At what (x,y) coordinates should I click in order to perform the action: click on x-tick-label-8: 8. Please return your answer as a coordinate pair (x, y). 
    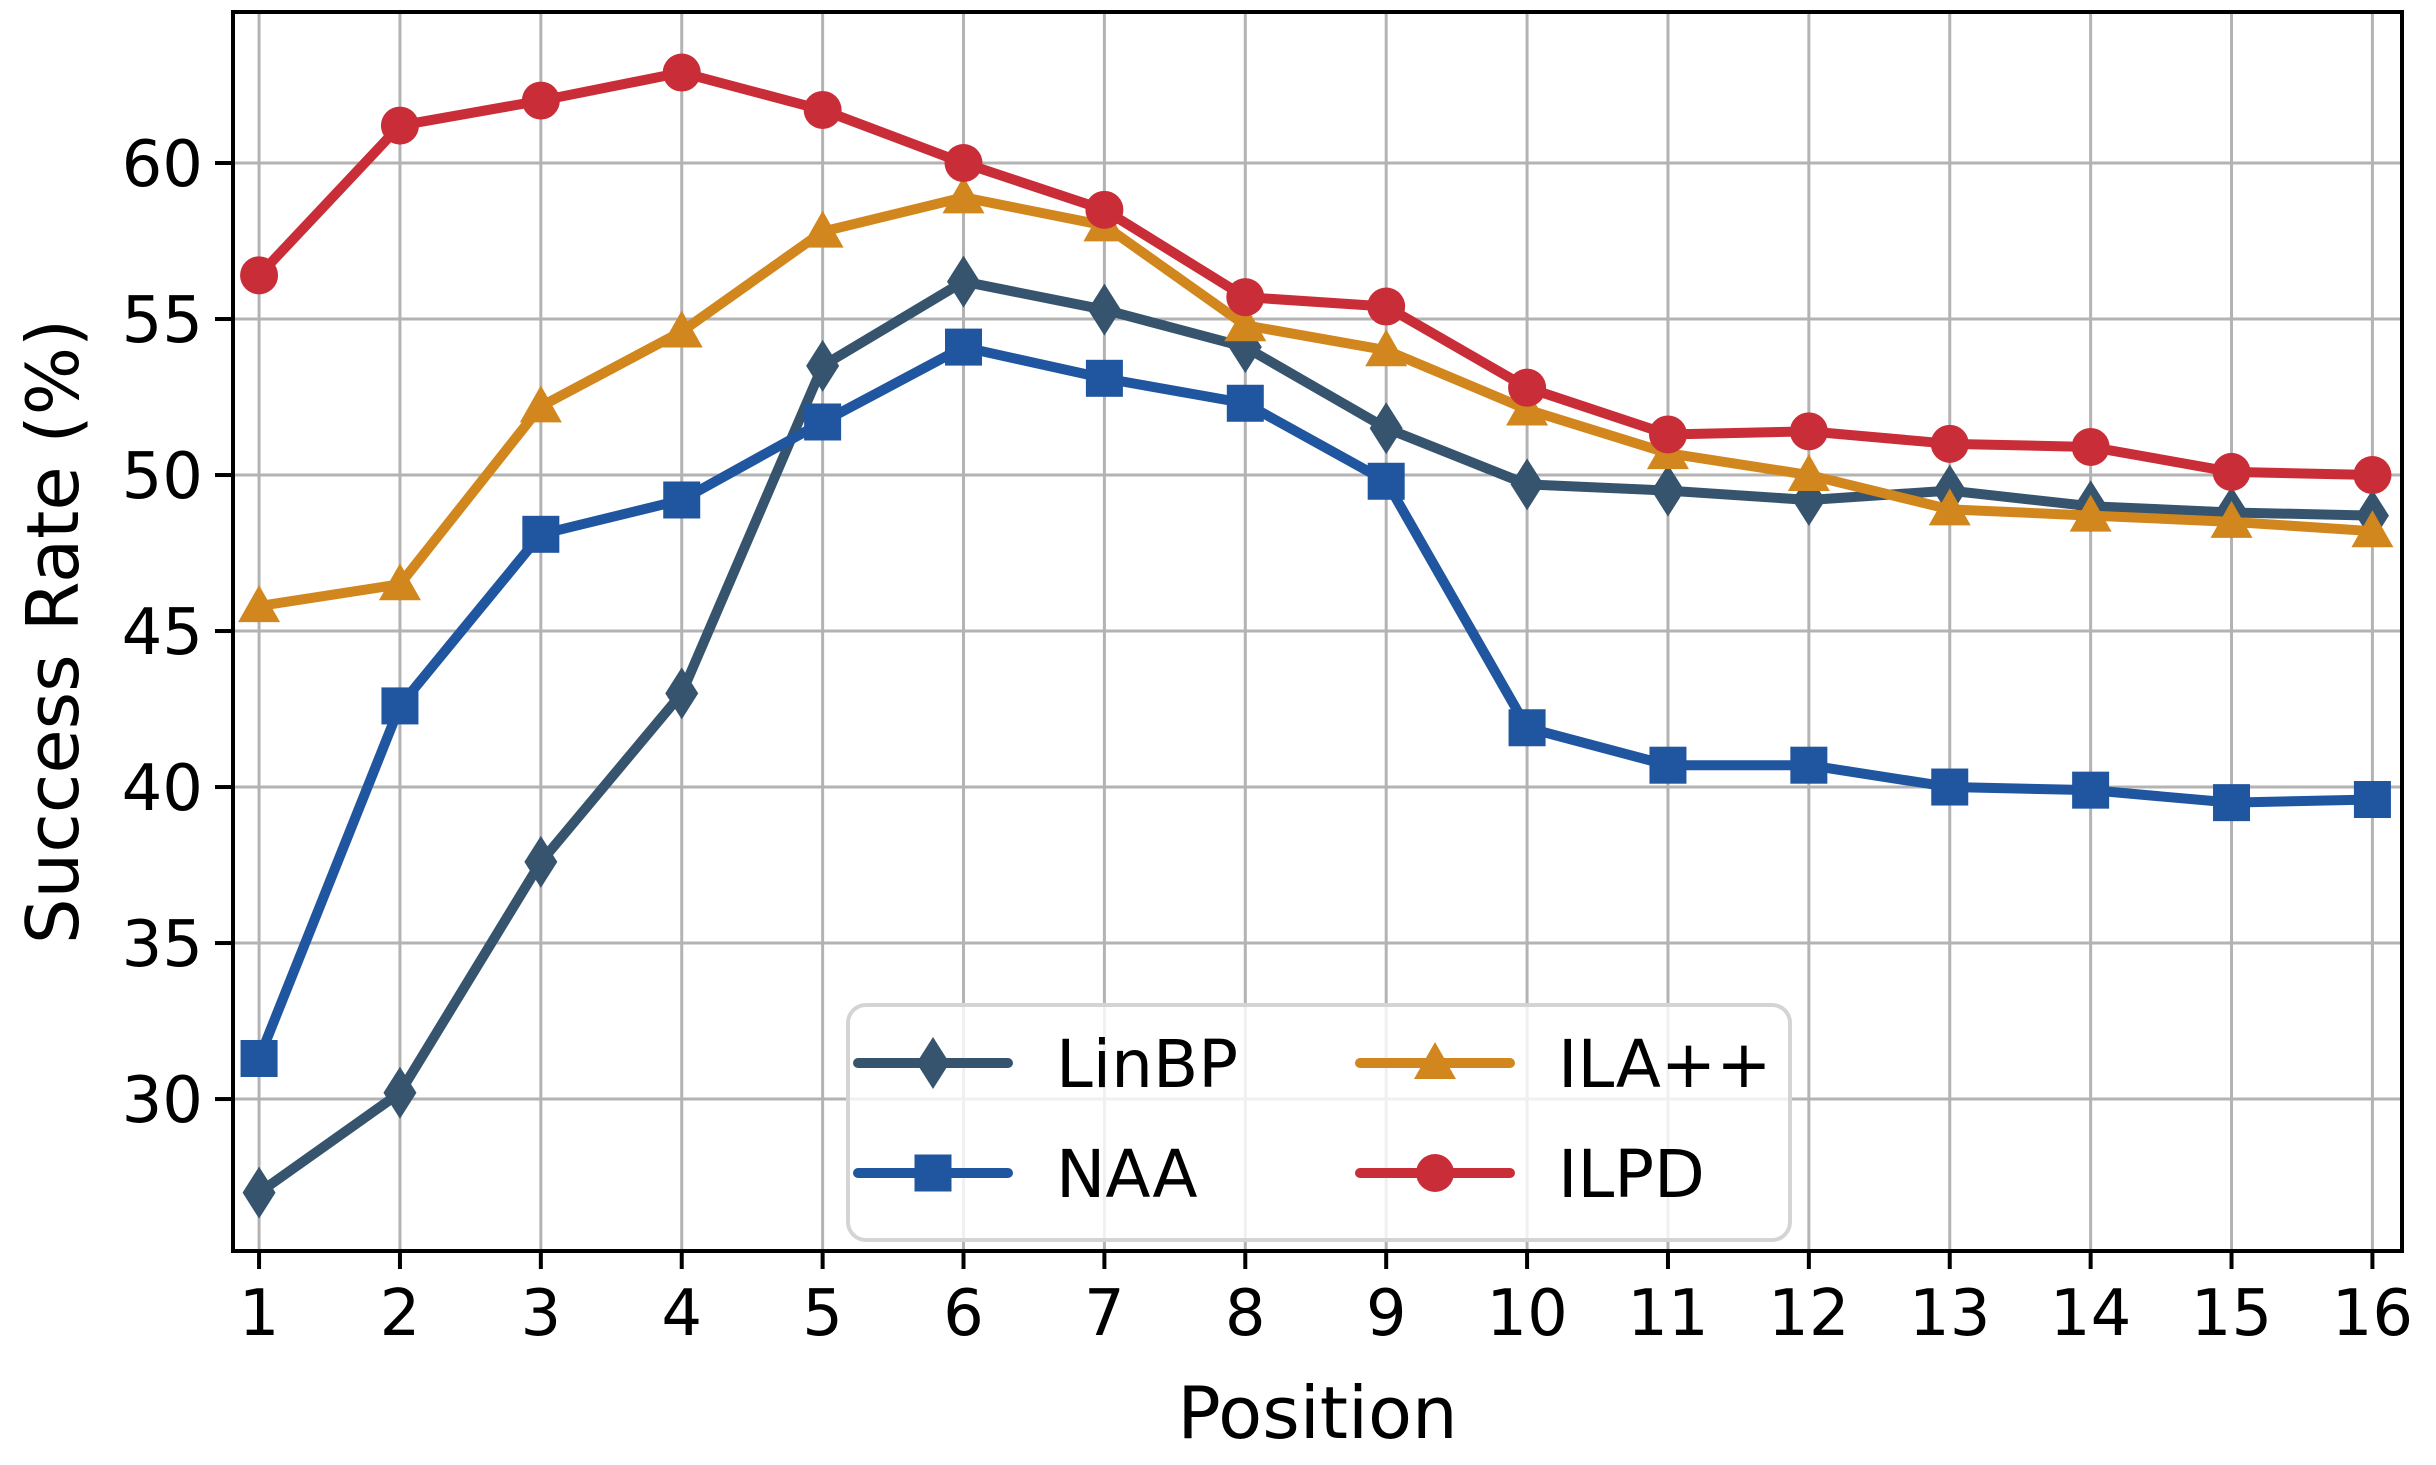
    Looking at the image, I should click on (1245, 1314).